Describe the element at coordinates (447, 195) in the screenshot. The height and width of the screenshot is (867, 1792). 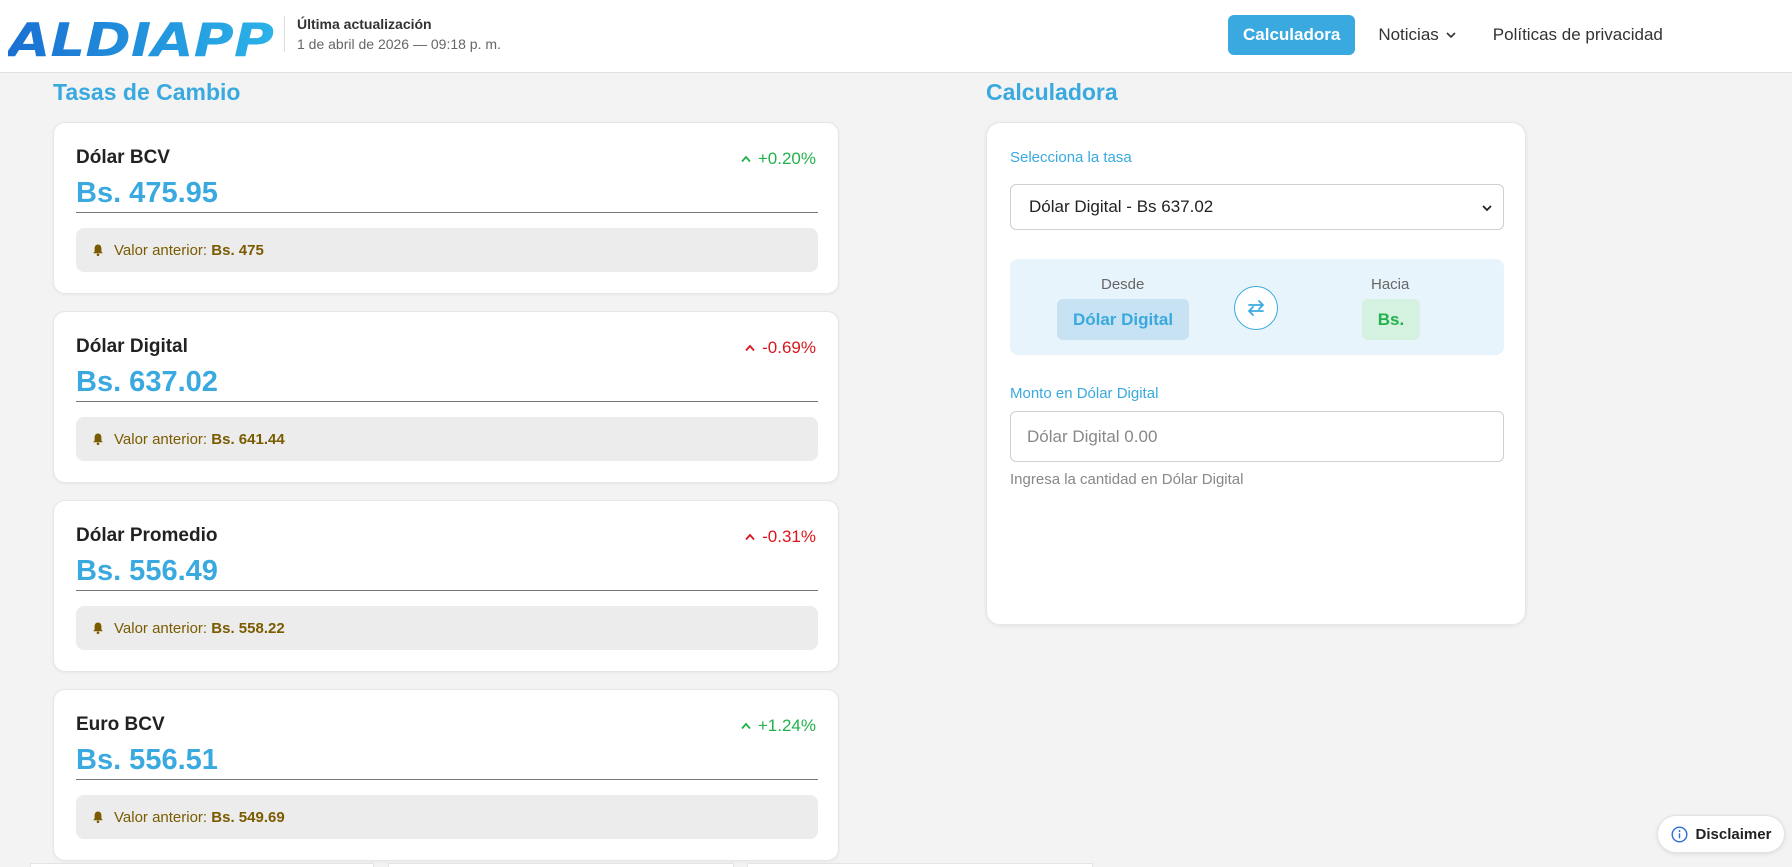
I see `rate-value: Bs. 475.95` at that location.